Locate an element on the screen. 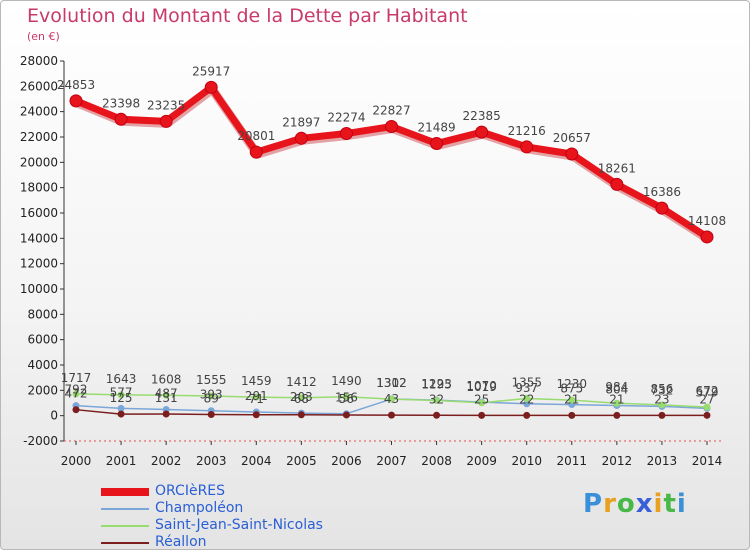 The width and height of the screenshot is (750, 550). data-label-reallon: 71 is located at coordinates (256, 399).